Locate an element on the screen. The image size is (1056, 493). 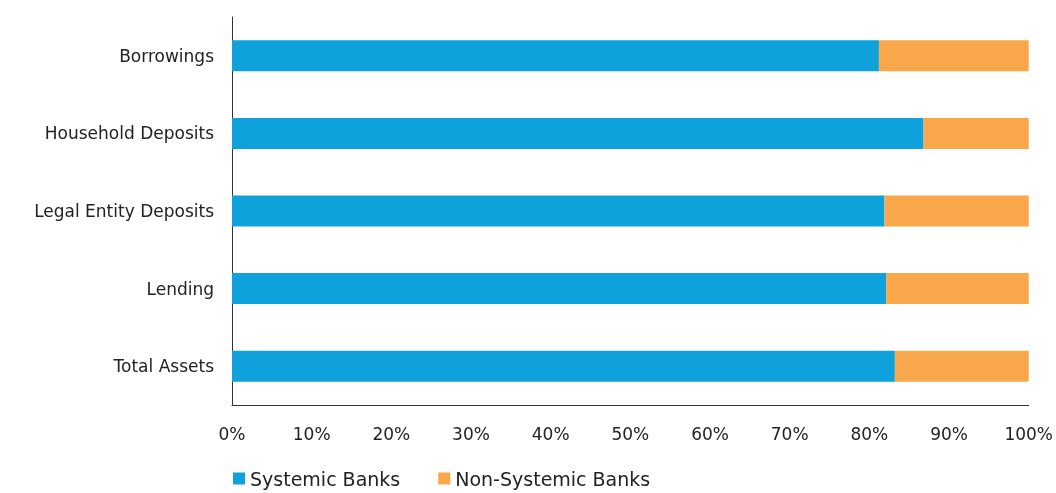
x-tick-label: 10% is located at coordinates (311, 433).